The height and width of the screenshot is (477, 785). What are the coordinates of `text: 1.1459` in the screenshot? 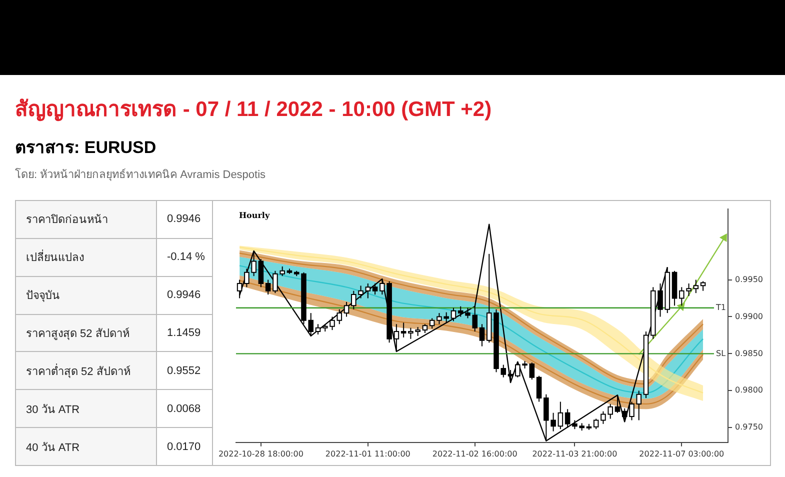 It's located at (184, 333).